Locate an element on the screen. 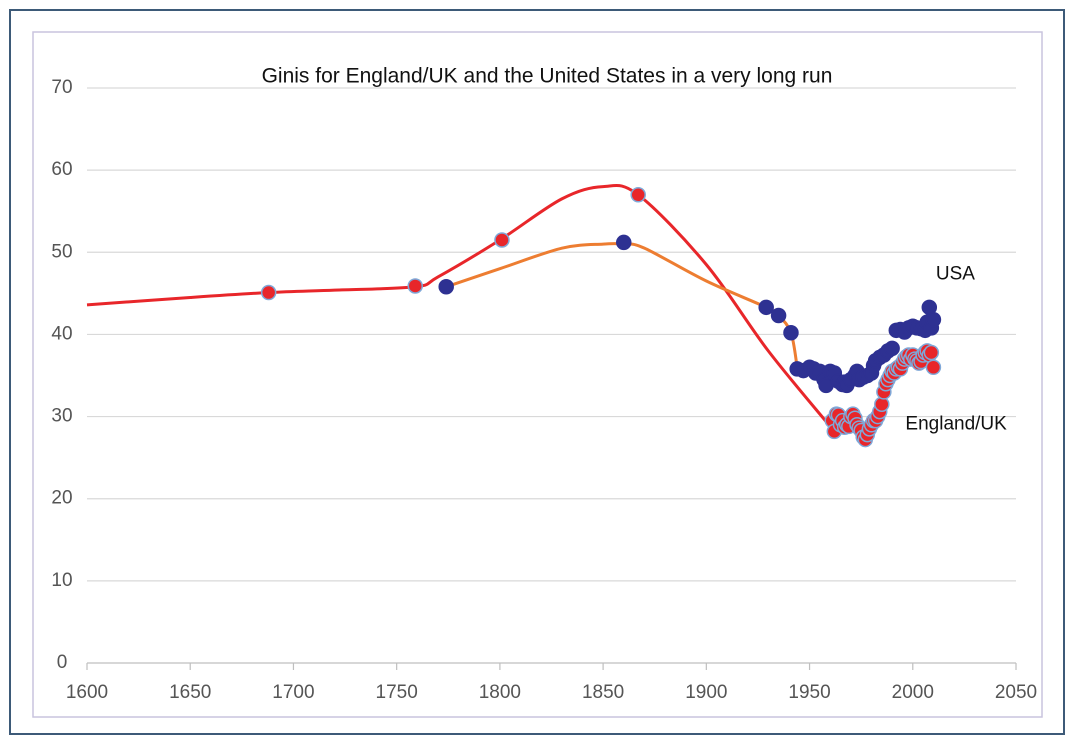 The width and height of the screenshot is (1073, 741). x-tick-label: 1700 is located at coordinates (293, 692).